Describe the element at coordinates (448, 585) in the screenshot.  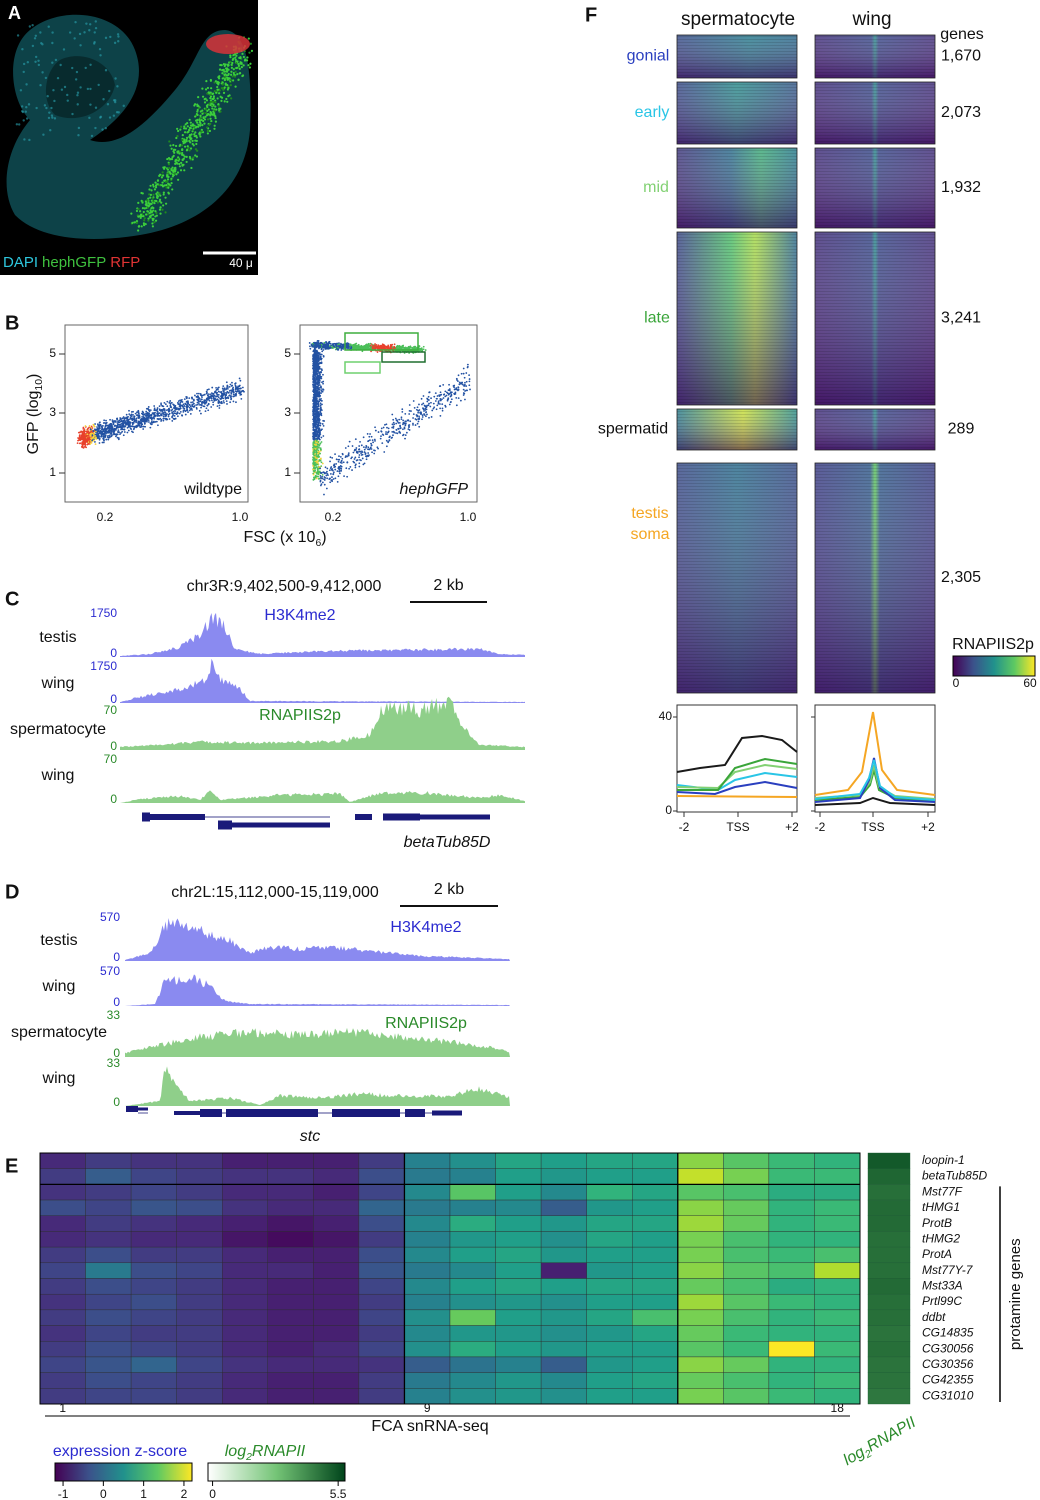
I see `scale-label: 2 kb` at that location.